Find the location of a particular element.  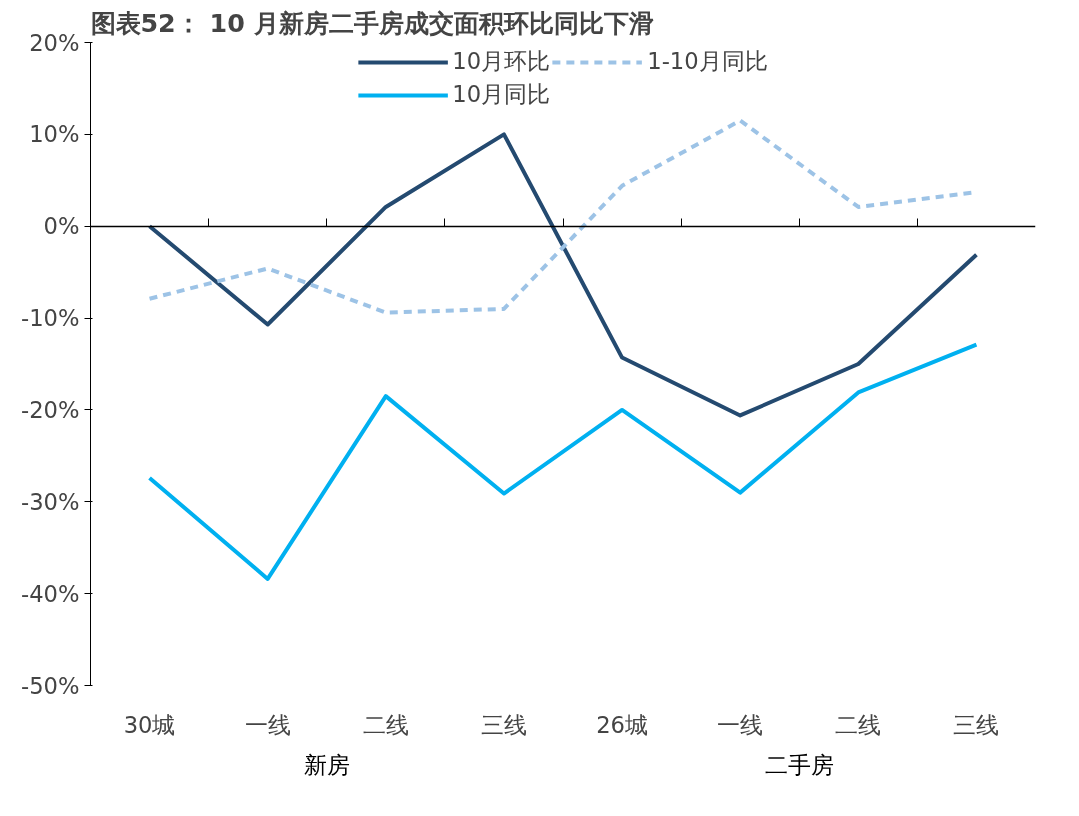

legend-label: 10月同比 is located at coordinates (501, 94).